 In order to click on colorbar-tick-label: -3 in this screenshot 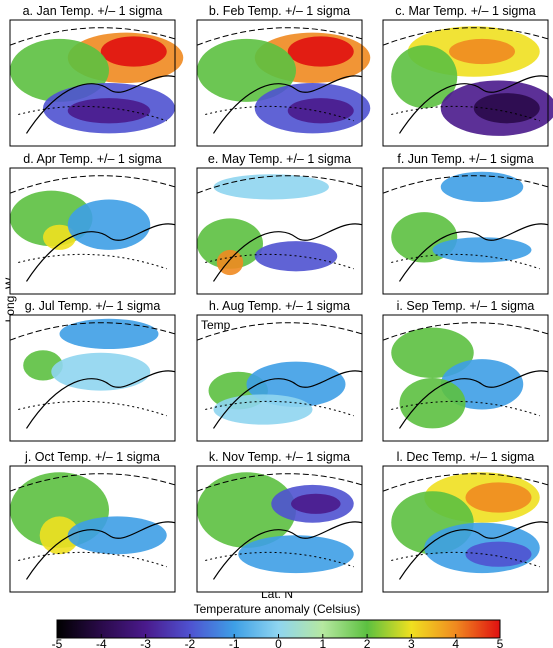, I will do `click(145, 642)`.